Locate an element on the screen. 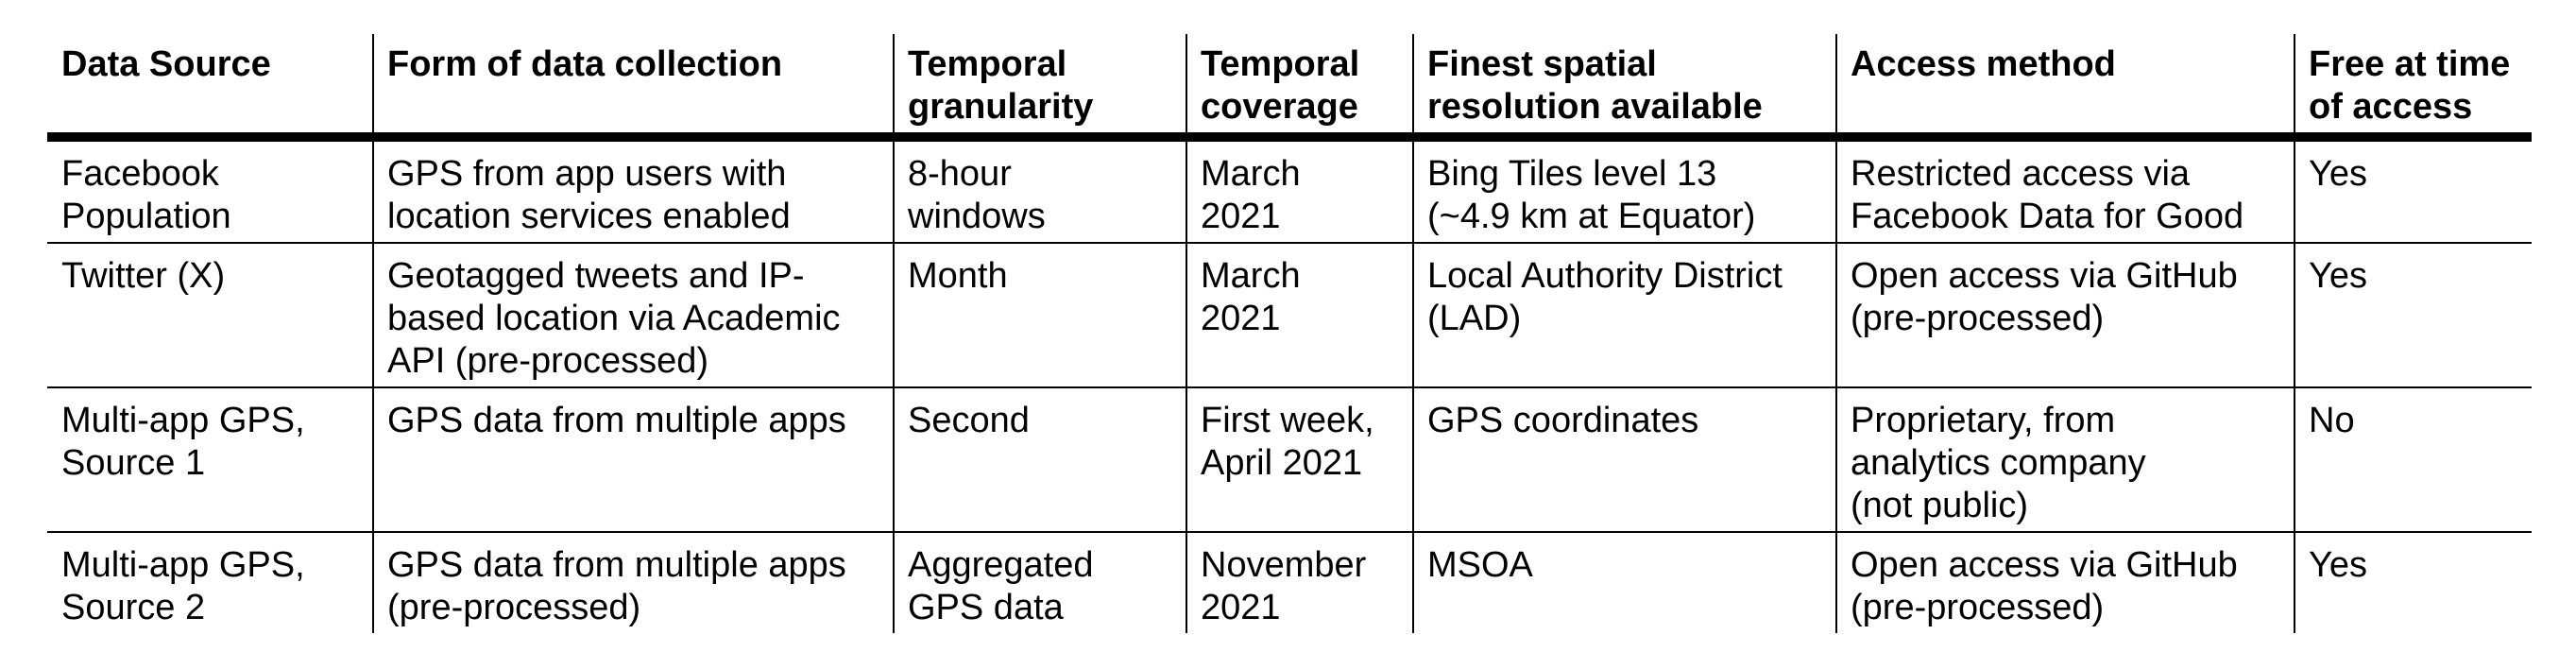 This screenshot has height=652, width=2576. table-cell: Twitter (X) is located at coordinates (210, 315).